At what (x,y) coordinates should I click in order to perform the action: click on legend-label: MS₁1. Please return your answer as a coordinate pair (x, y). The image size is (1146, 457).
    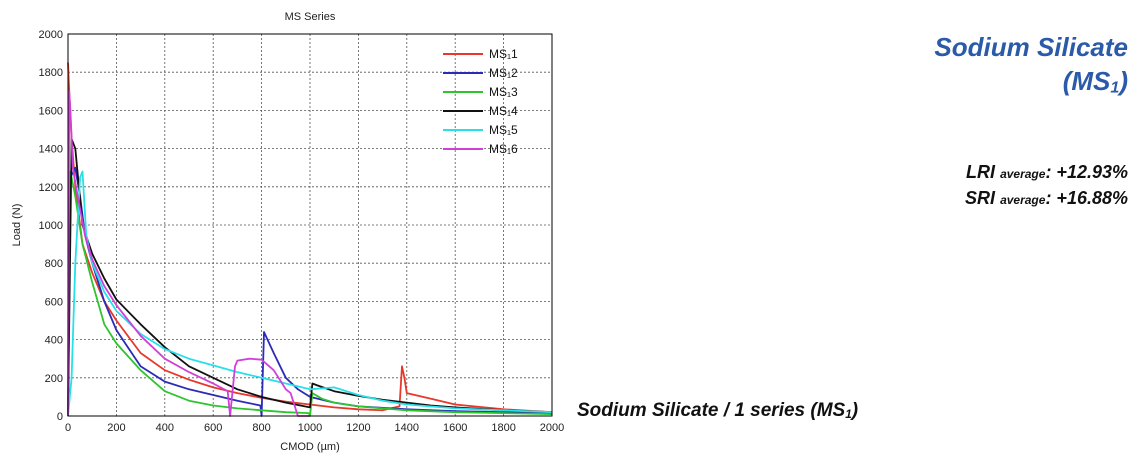
    Looking at the image, I should click on (503, 54).